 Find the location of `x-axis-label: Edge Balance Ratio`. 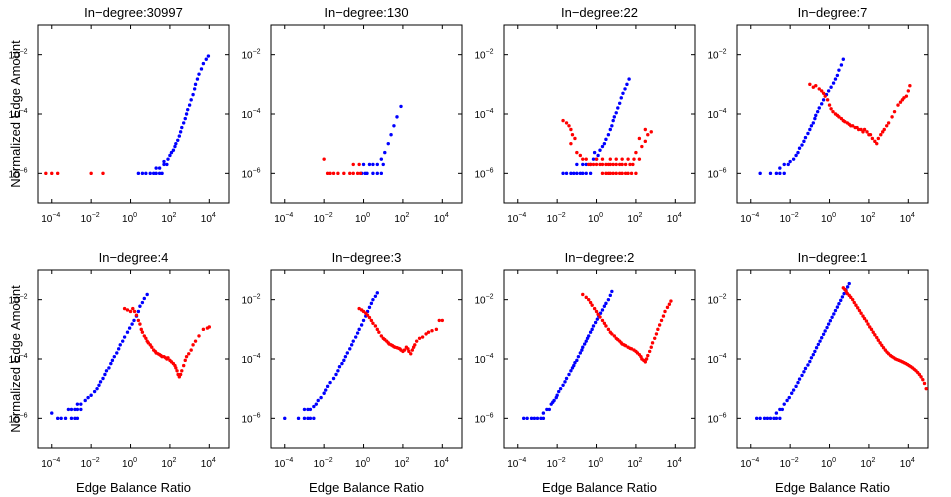

x-axis-label: Edge Balance Ratio is located at coordinates (832, 487).